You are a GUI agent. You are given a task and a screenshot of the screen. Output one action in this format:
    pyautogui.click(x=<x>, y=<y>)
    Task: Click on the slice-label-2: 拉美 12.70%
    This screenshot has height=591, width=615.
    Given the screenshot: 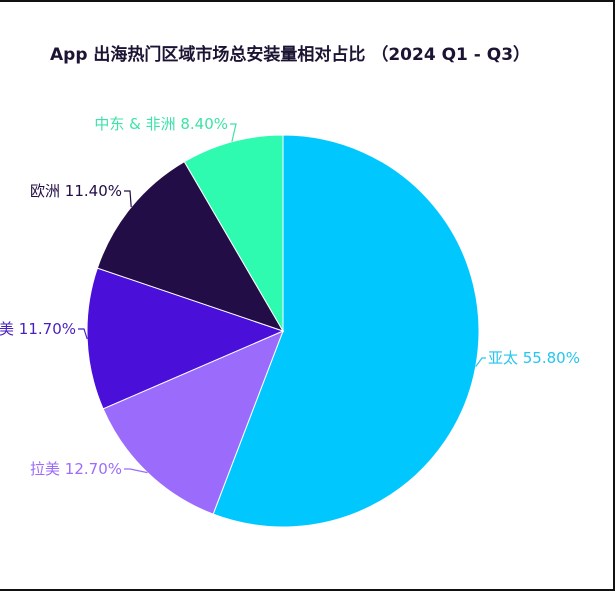 What is the action you would take?
    pyautogui.click(x=76, y=469)
    